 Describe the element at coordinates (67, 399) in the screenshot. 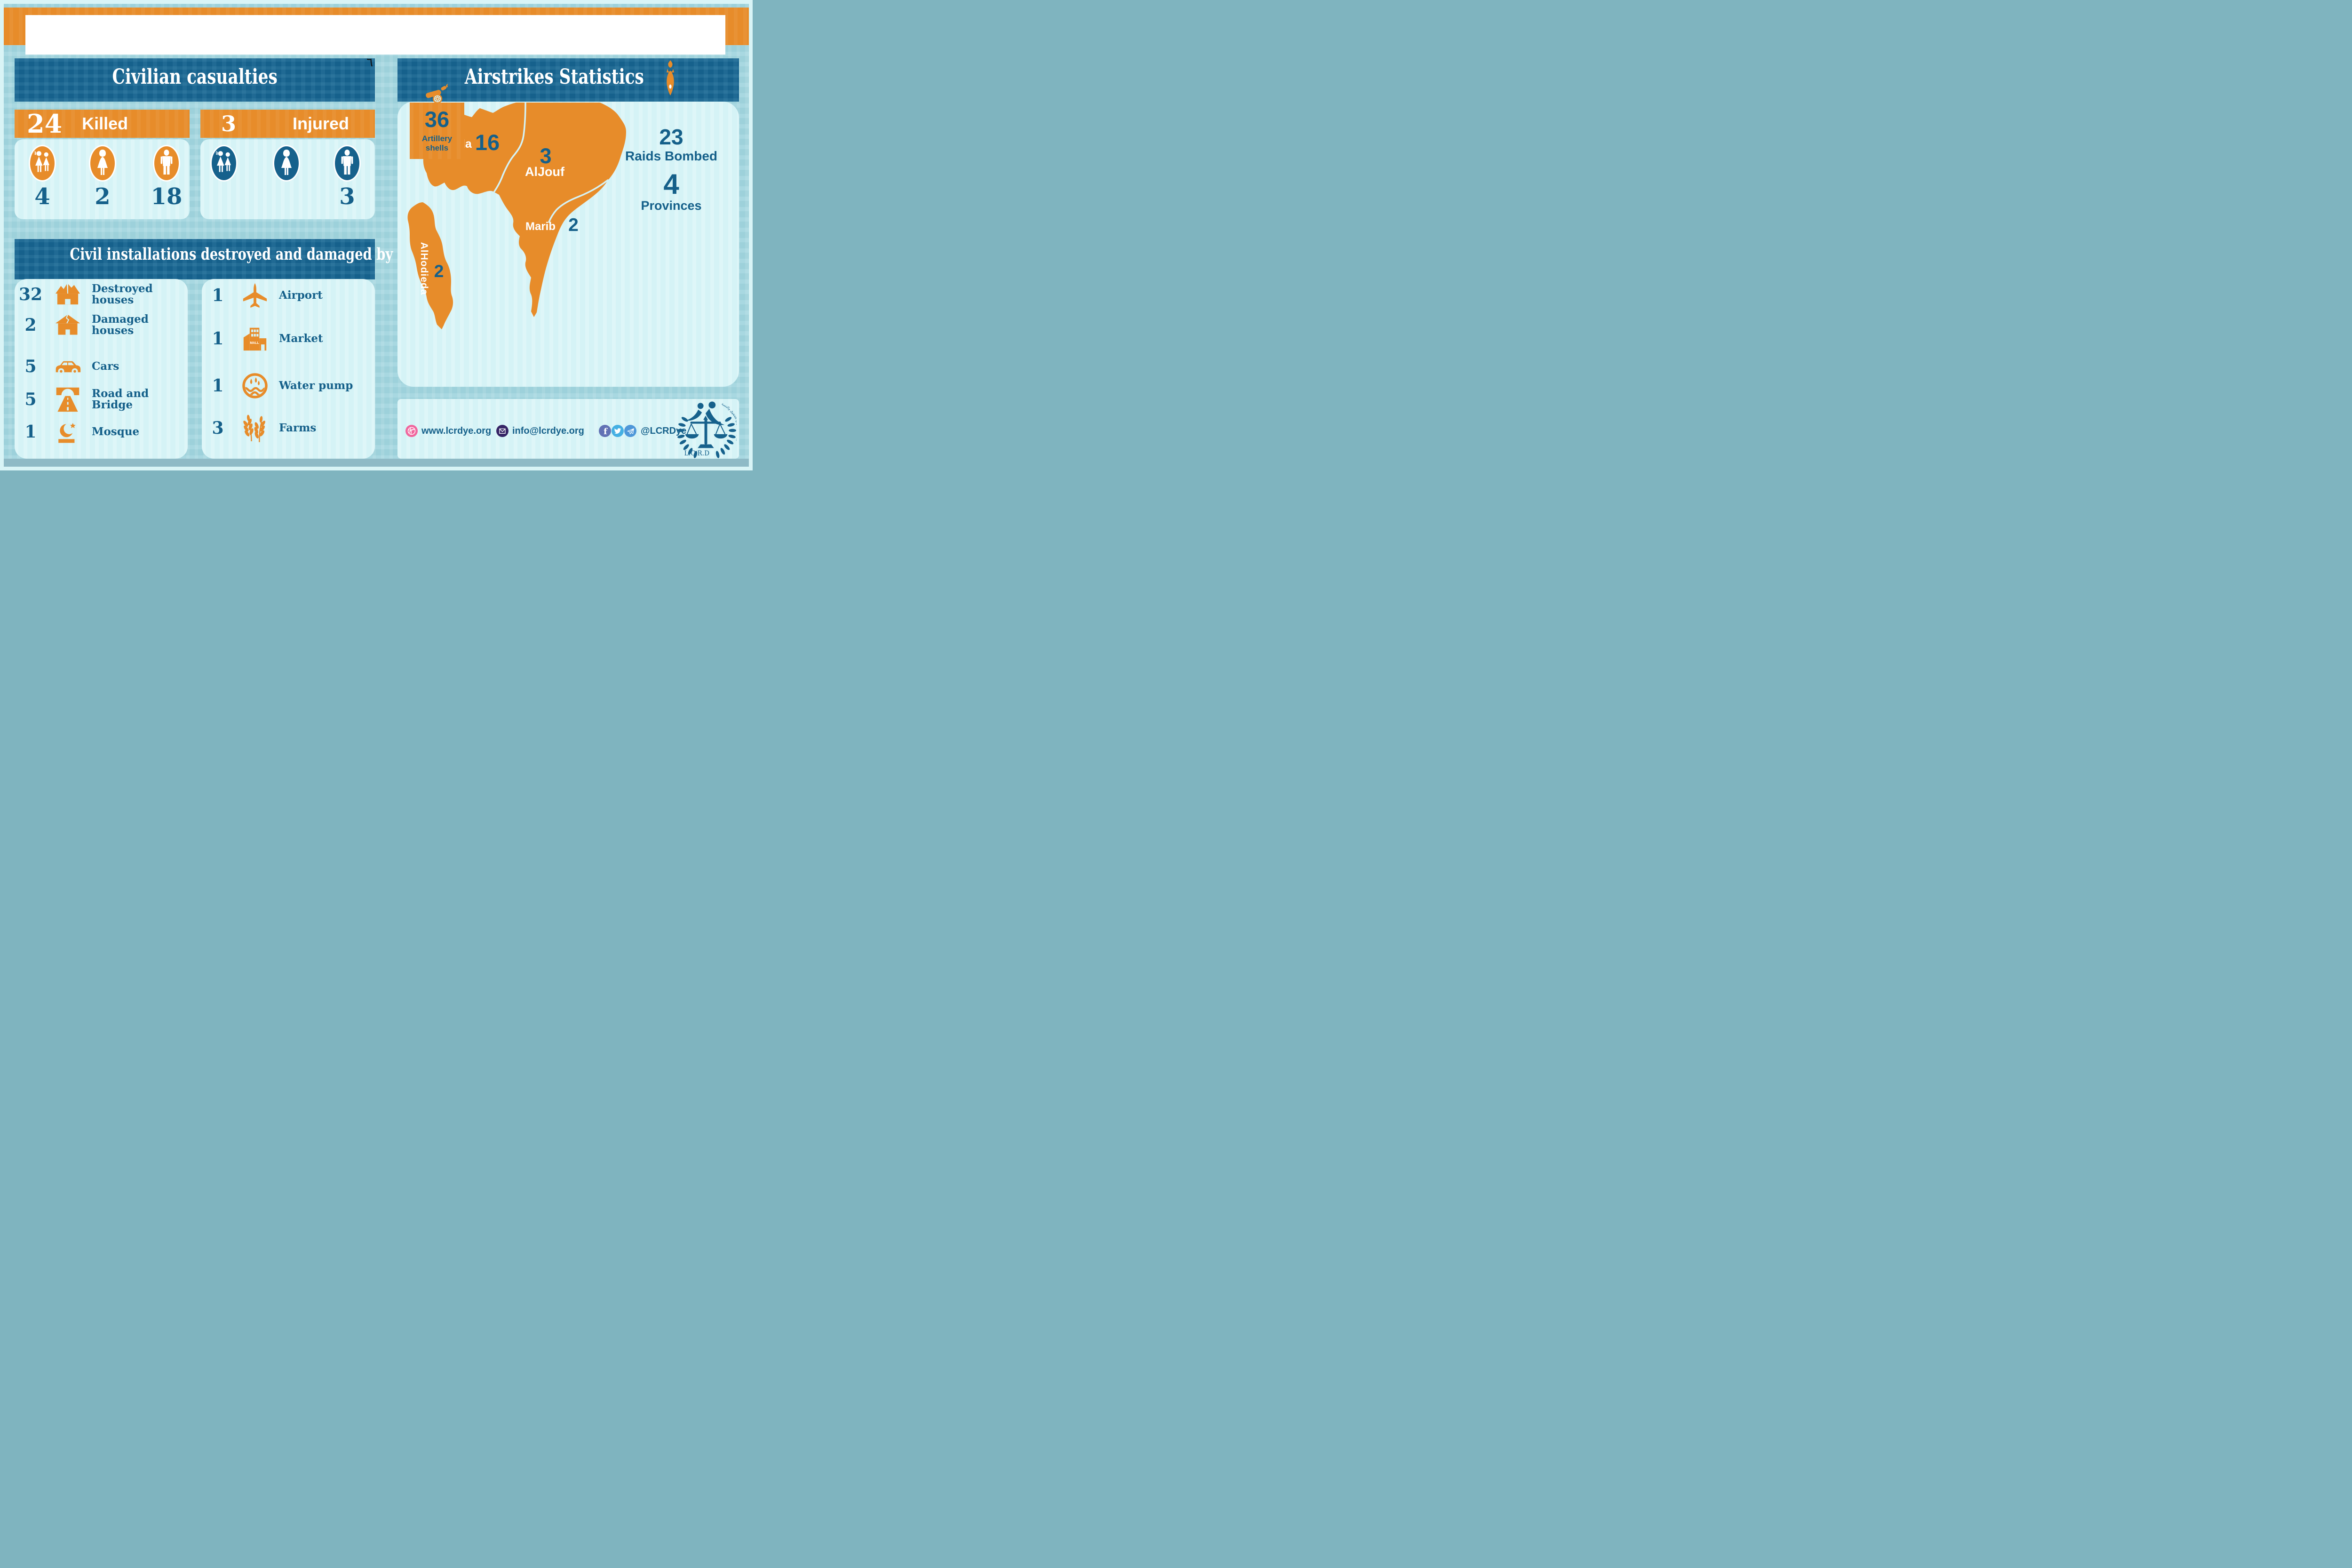

I see `road-bridge-icon` at that location.